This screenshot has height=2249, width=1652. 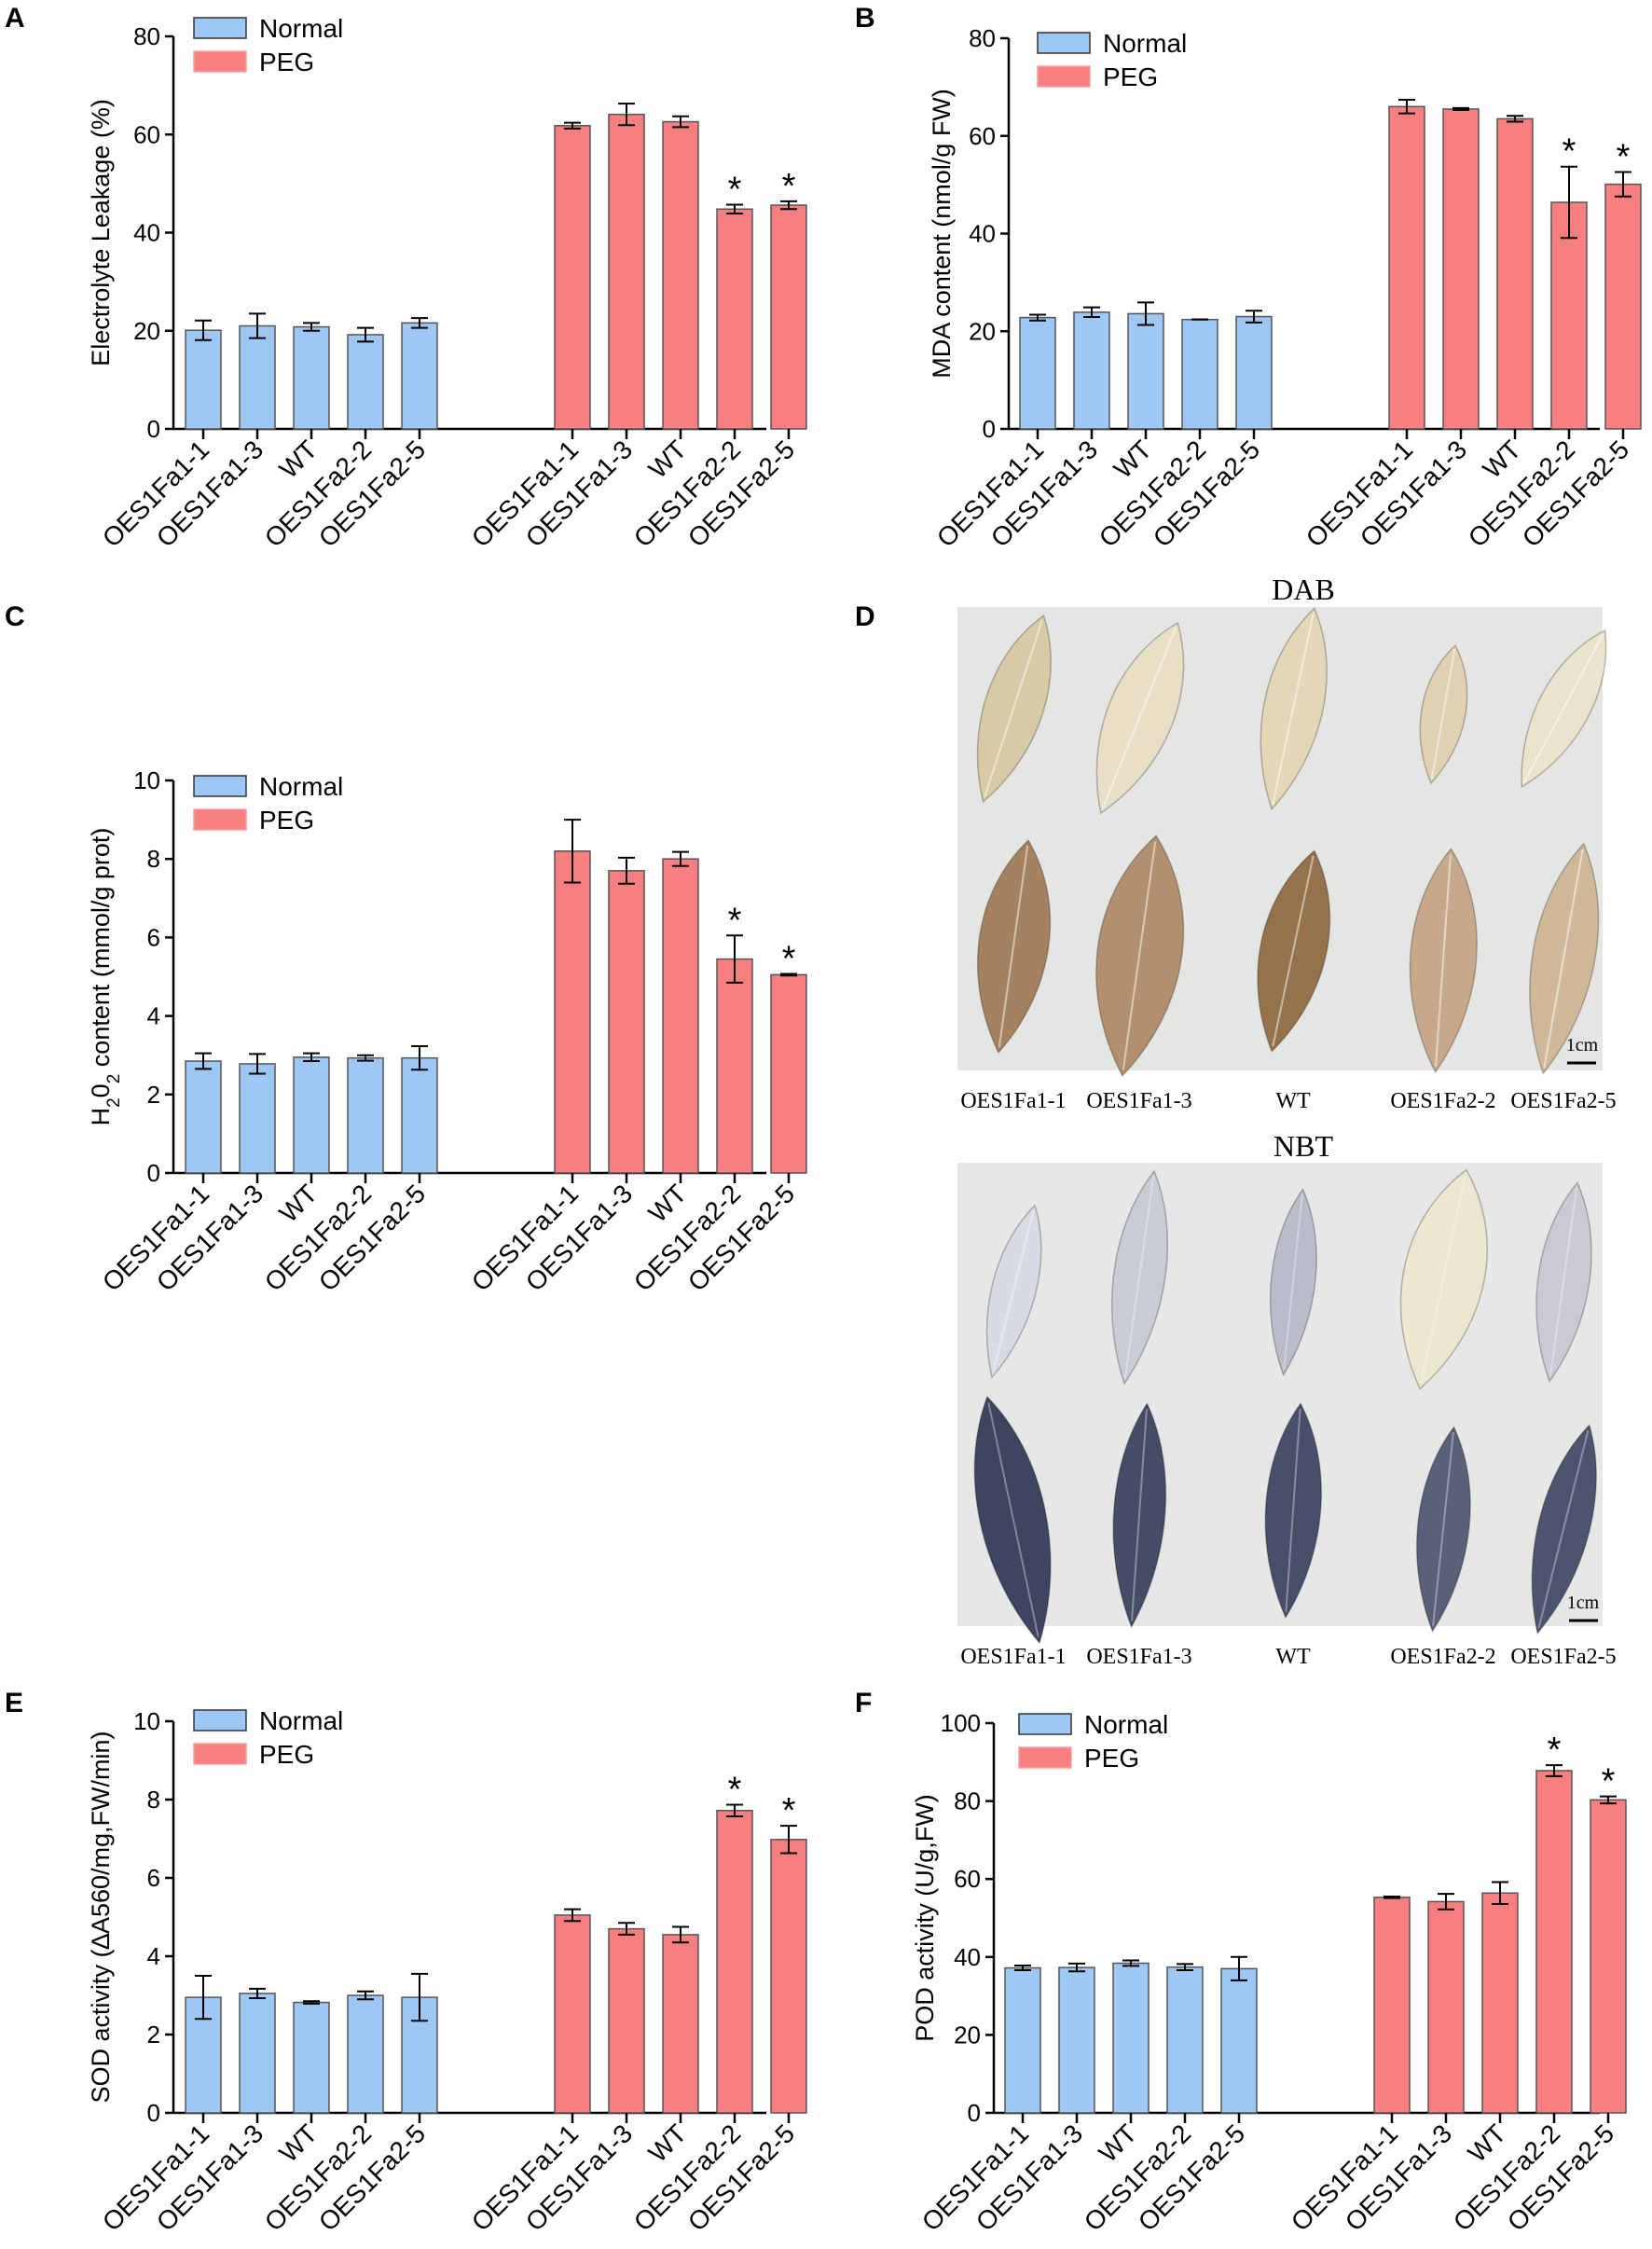 What do you see at coordinates (1285, 1406) in the screenshot?
I see `nbt-leaves` at bounding box center [1285, 1406].